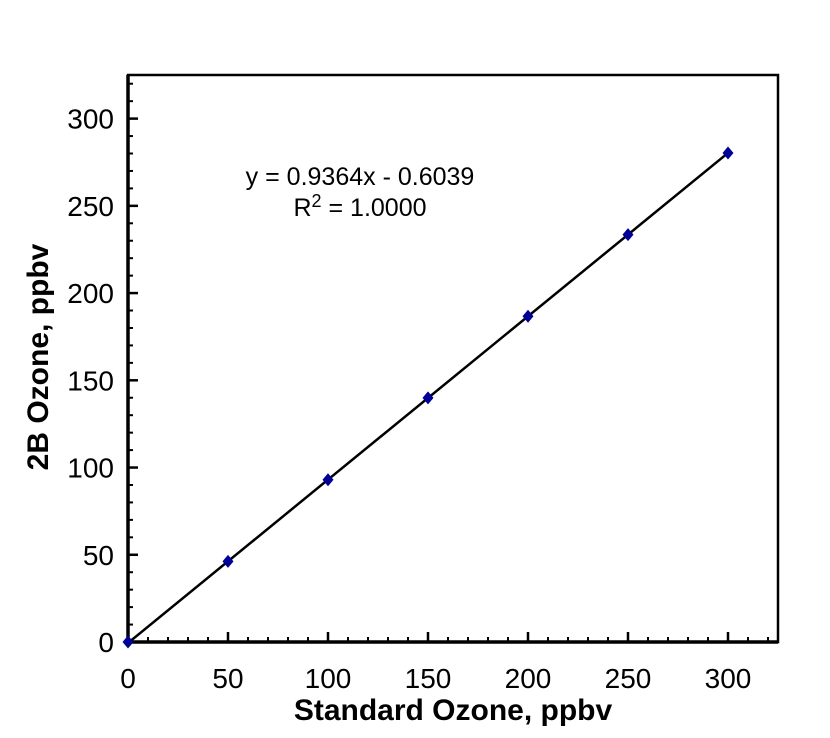  What do you see at coordinates (360, 177) in the screenshot?
I see `equation-label: y = 0.9364x - 0.6039` at bounding box center [360, 177].